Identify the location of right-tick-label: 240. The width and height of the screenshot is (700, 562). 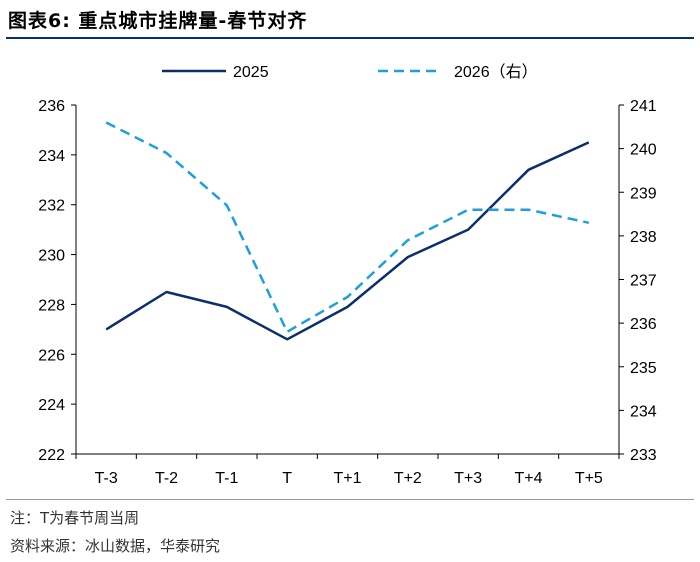
(643, 150).